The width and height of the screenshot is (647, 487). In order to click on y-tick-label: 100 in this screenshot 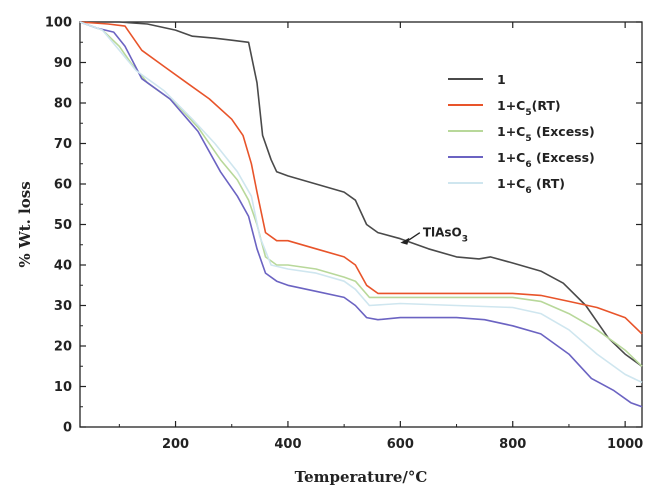, I will do `click(58, 23)`.